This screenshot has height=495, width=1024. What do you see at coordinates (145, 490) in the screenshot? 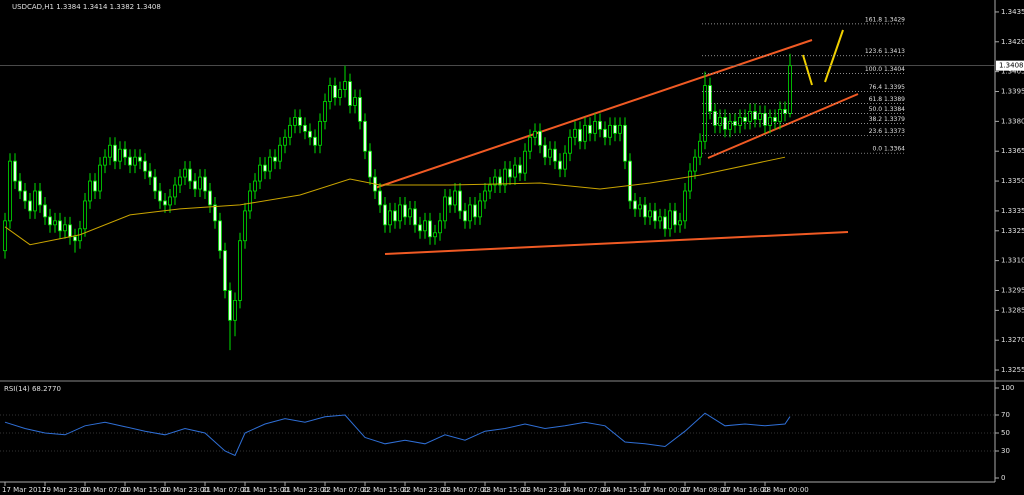
I see `x-tick-label: 20 Mar 15:00` at bounding box center [145, 490].